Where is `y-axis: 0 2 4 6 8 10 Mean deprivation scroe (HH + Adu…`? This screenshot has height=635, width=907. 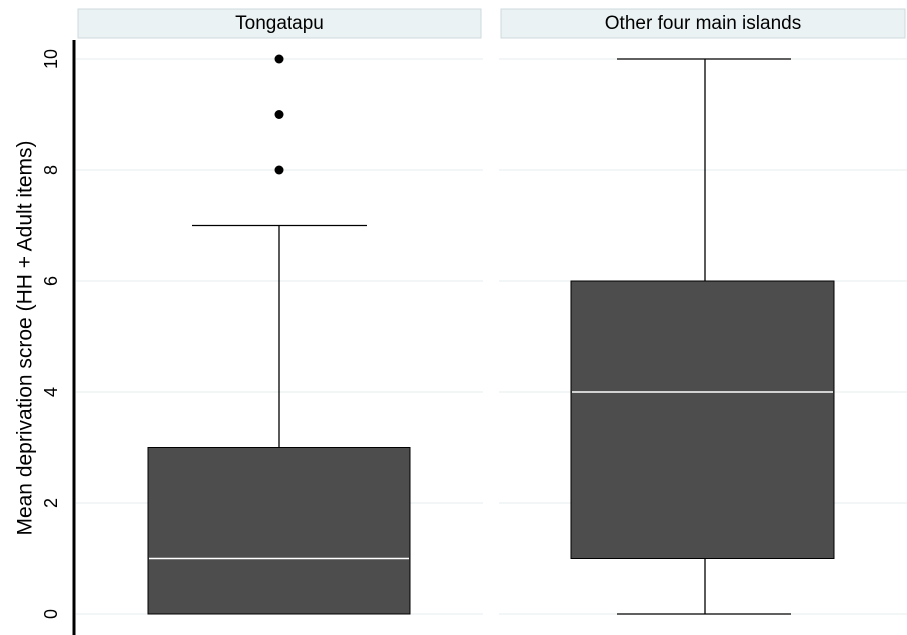 y-axis: 0 2 4 6 8 10 Mean deprivation scroe (HH + Adu… is located at coordinates (45, 337).